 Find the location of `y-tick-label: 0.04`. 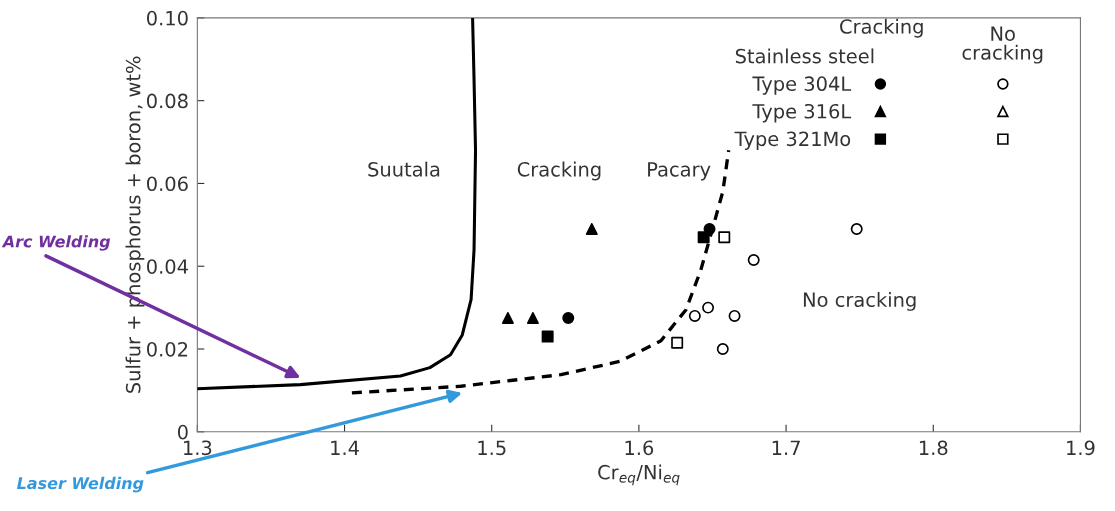

y-tick-label: 0.04 is located at coordinates (167, 266).